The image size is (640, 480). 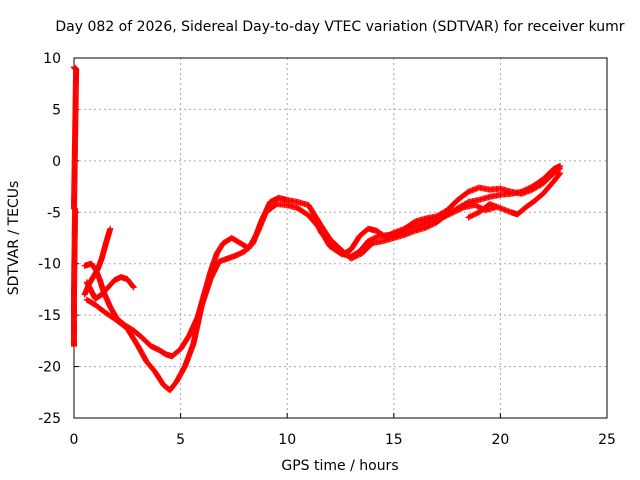 What do you see at coordinates (49, 419) in the screenshot?
I see `y-tick-label: -25` at bounding box center [49, 419].